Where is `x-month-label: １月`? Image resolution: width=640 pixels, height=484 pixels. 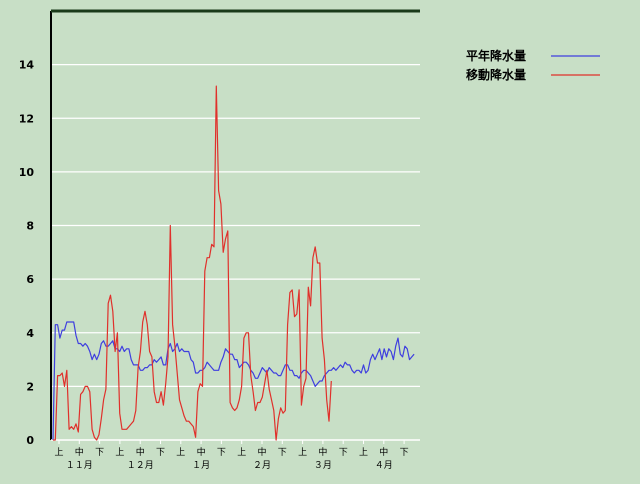
x-month-label: １月 is located at coordinates (201, 465).